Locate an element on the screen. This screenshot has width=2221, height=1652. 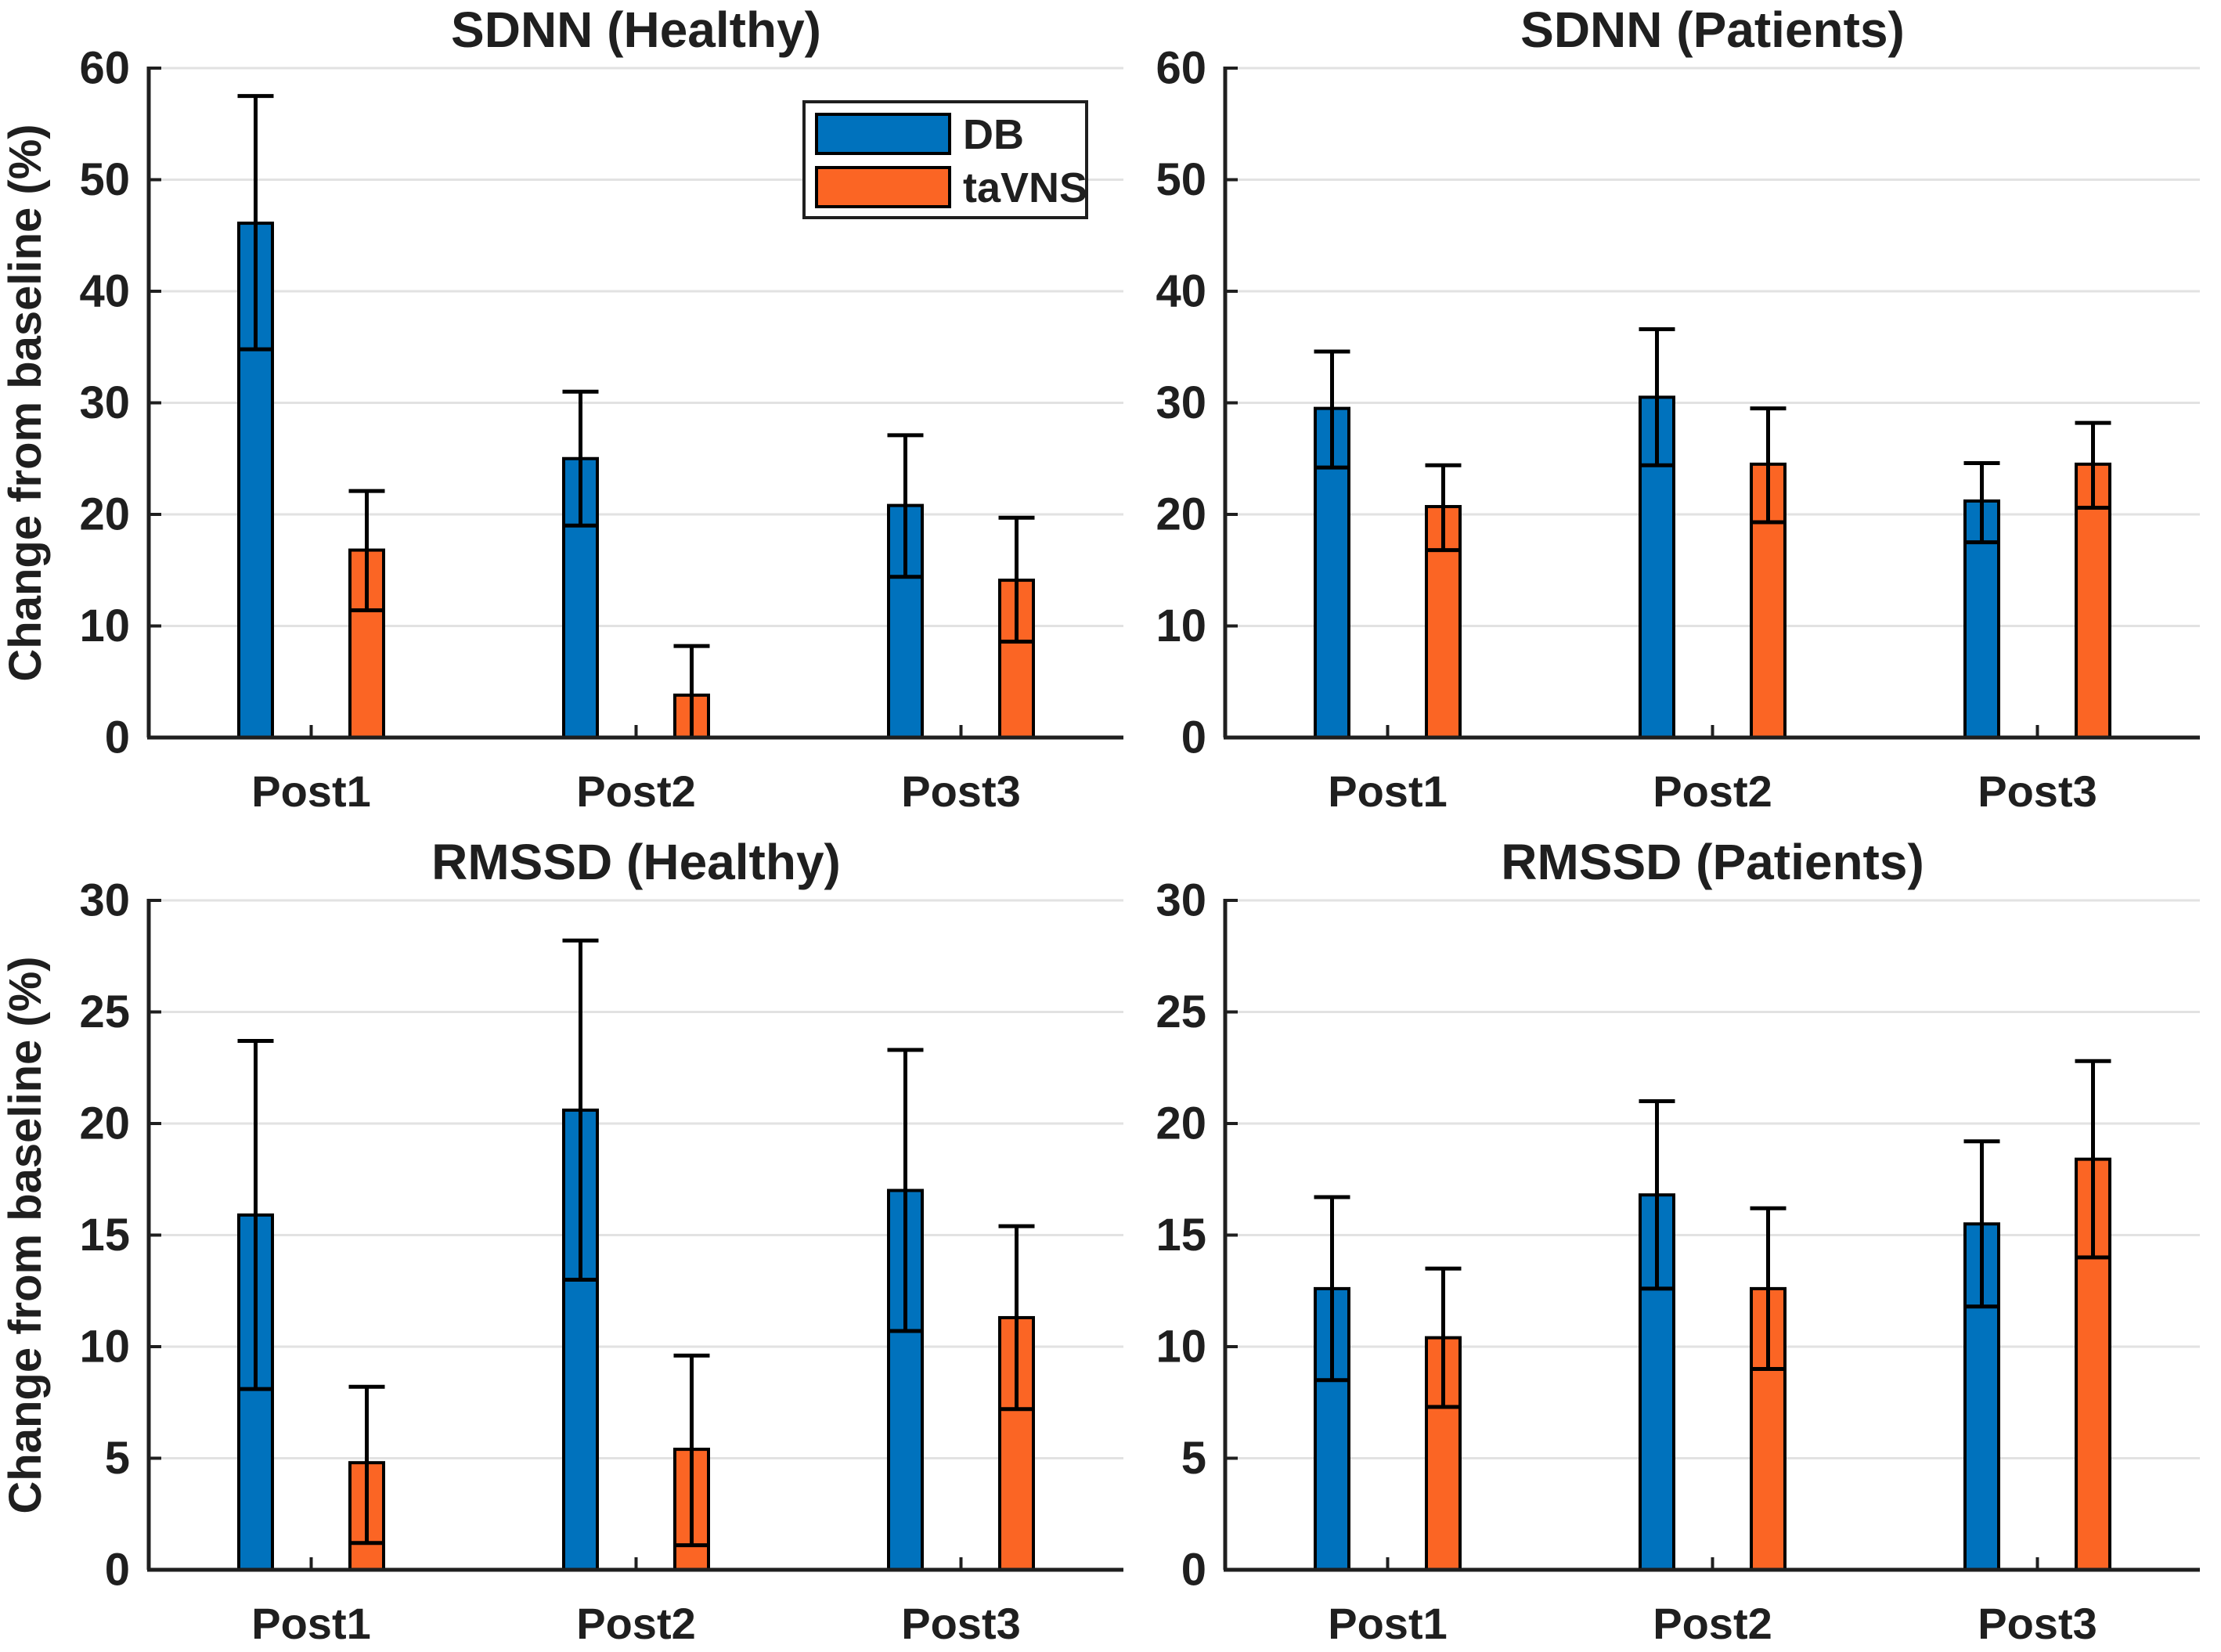
legend: DB taVNS is located at coordinates (945, 159).